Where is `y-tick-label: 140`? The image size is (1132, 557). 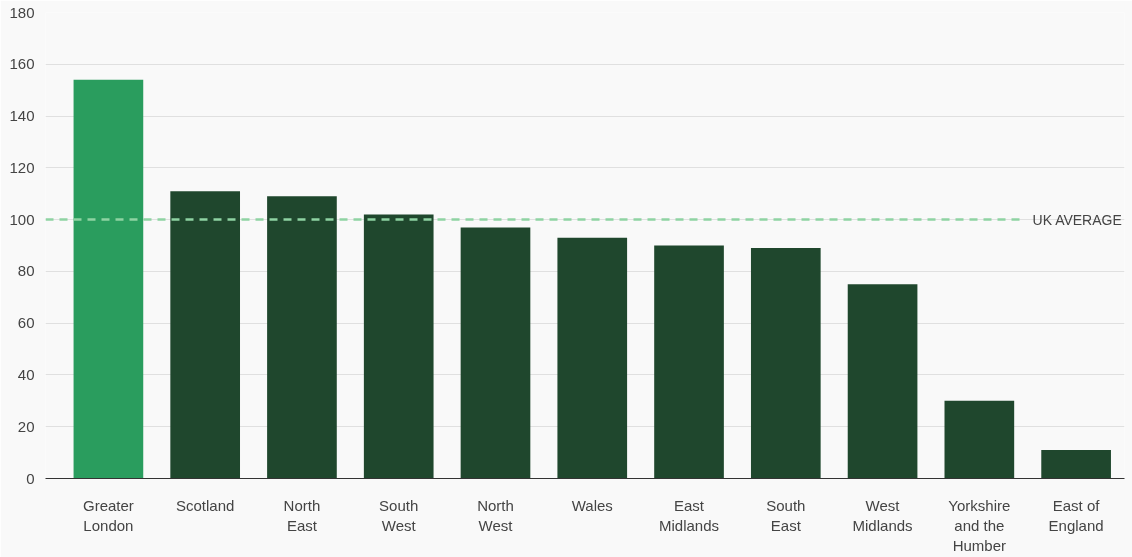
y-tick-label: 140 is located at coordinates (22, 116).